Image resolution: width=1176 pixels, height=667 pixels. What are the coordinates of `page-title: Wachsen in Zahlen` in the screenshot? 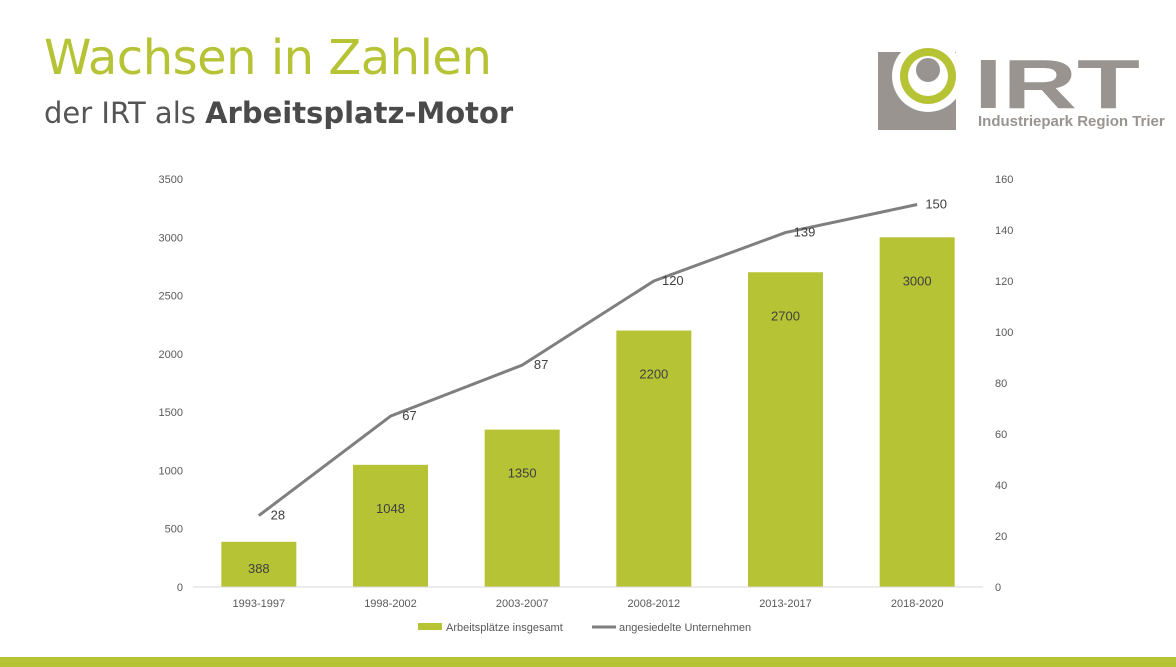 It's located at (268, 58).